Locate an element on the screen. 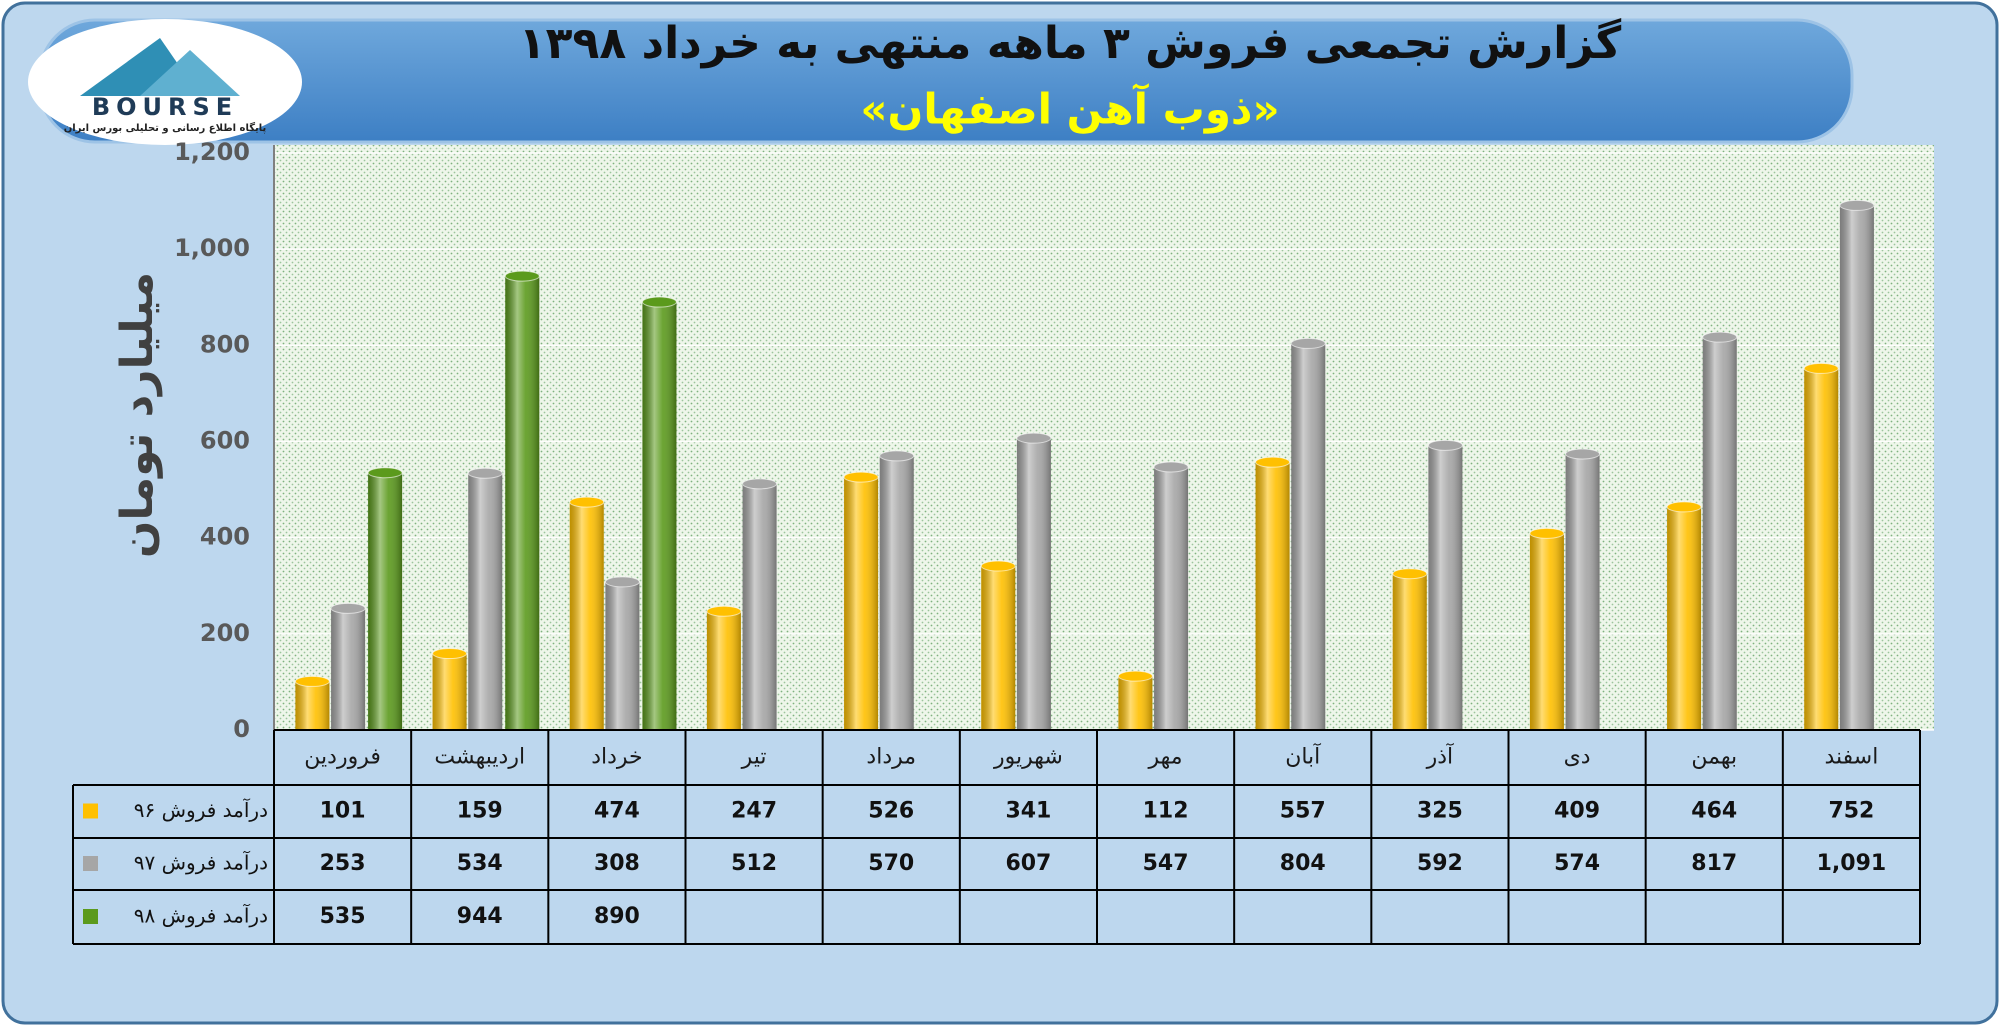  table-value: 534 is located at coordinates (480, 863).